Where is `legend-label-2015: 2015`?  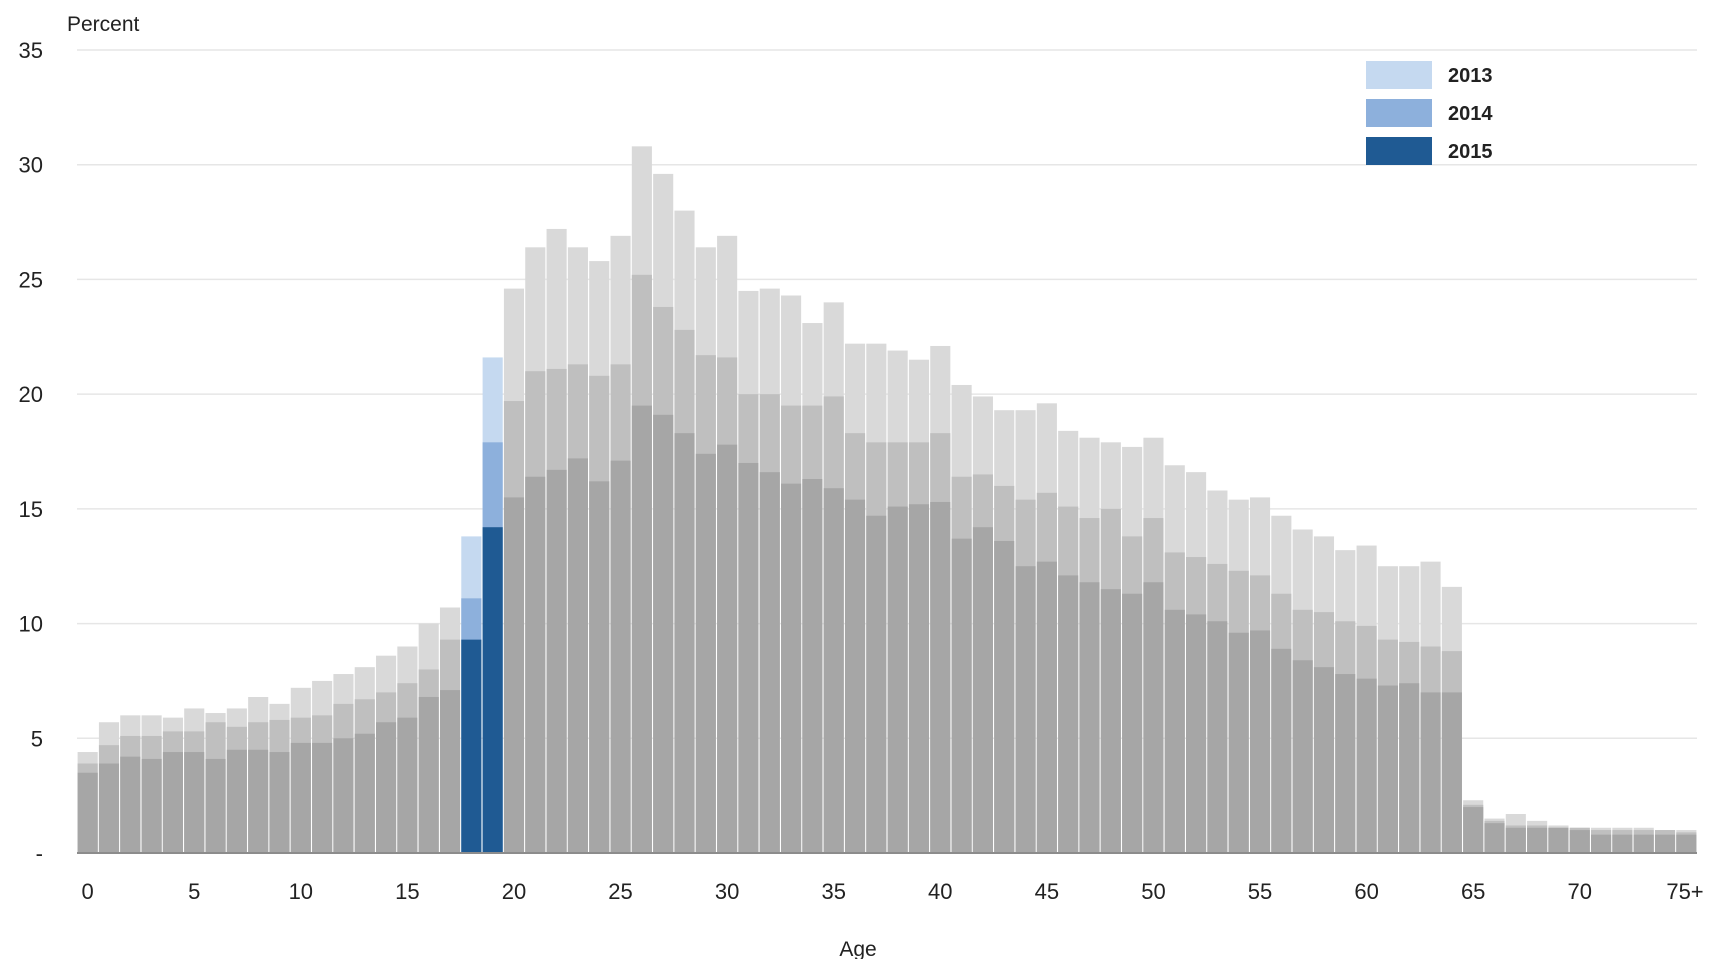 legend-label-2015: 2015 is located at coordinates (1470, 152).